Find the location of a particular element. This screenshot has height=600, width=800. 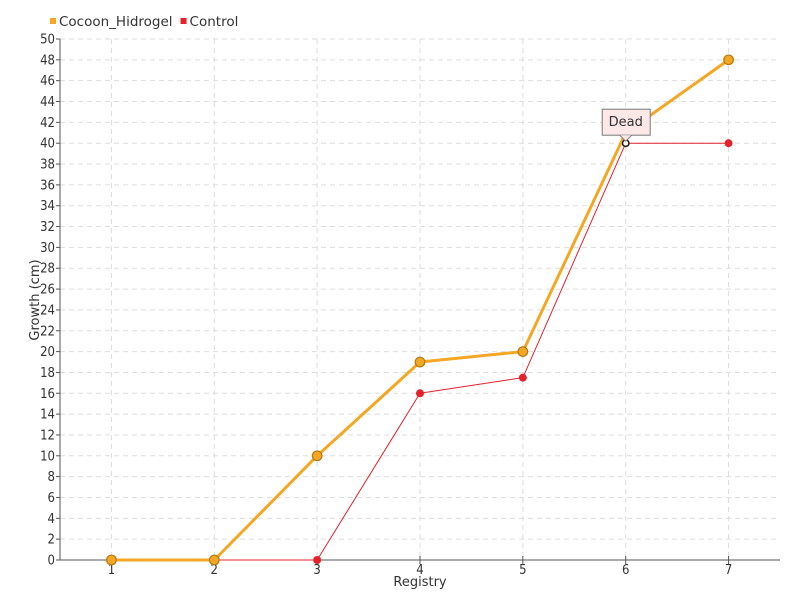

x-tick-label: 3 is located at coordinates (316, 570).